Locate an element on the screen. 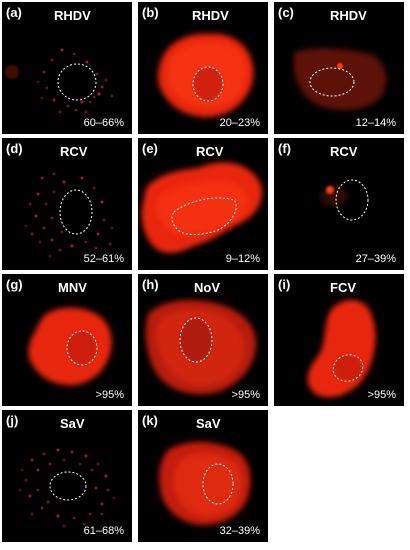 The width and height of the screenshot is (410, 550). panel-label: (e) is located at coordinates (150, 148).